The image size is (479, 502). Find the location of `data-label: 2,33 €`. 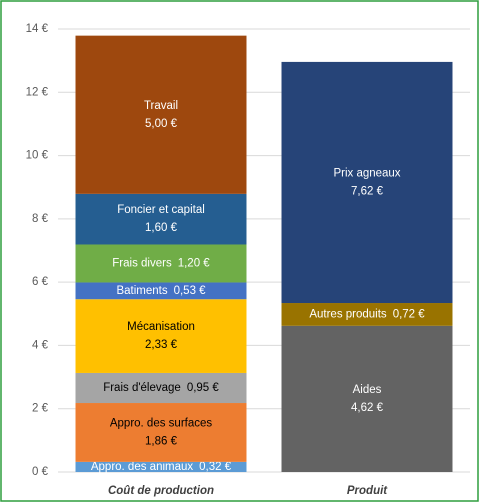

data-label: 2,33 € is located at coordinates (161, 345).